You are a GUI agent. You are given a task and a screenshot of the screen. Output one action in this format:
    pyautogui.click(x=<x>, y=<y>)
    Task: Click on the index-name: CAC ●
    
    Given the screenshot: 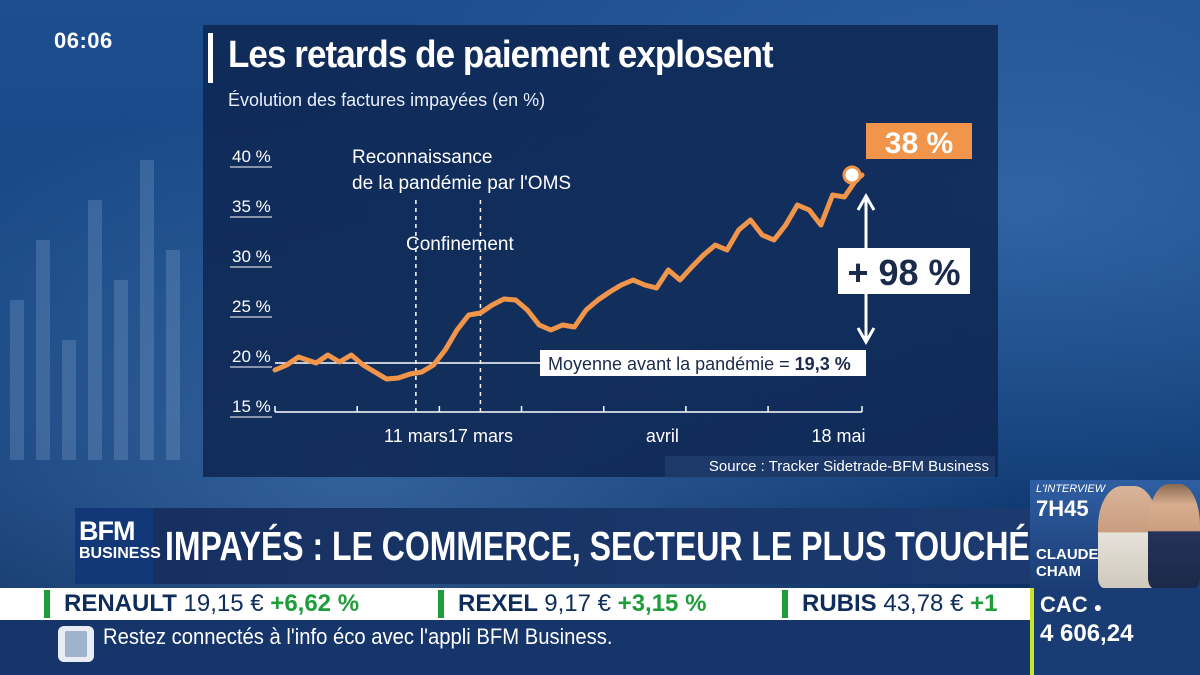 What is the action you would take?
    pyautogui.click(x=1071, y=604)
    